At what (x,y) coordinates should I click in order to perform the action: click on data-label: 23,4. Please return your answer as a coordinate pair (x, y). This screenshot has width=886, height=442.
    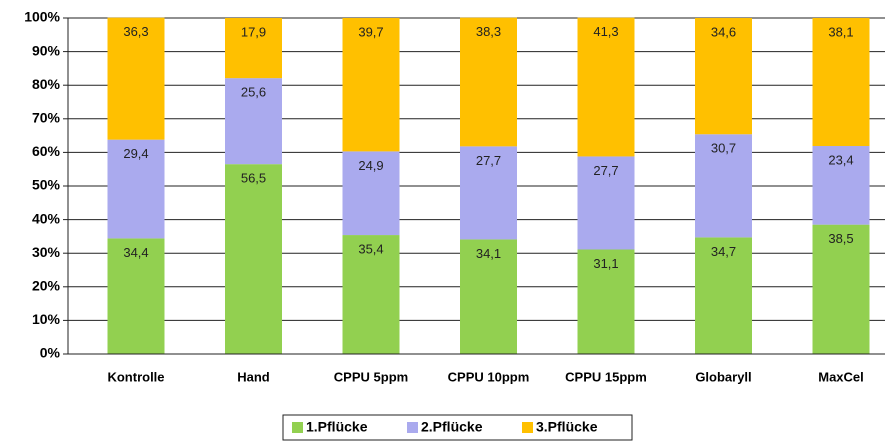
    Looking at the image, I should click on (840, 159).